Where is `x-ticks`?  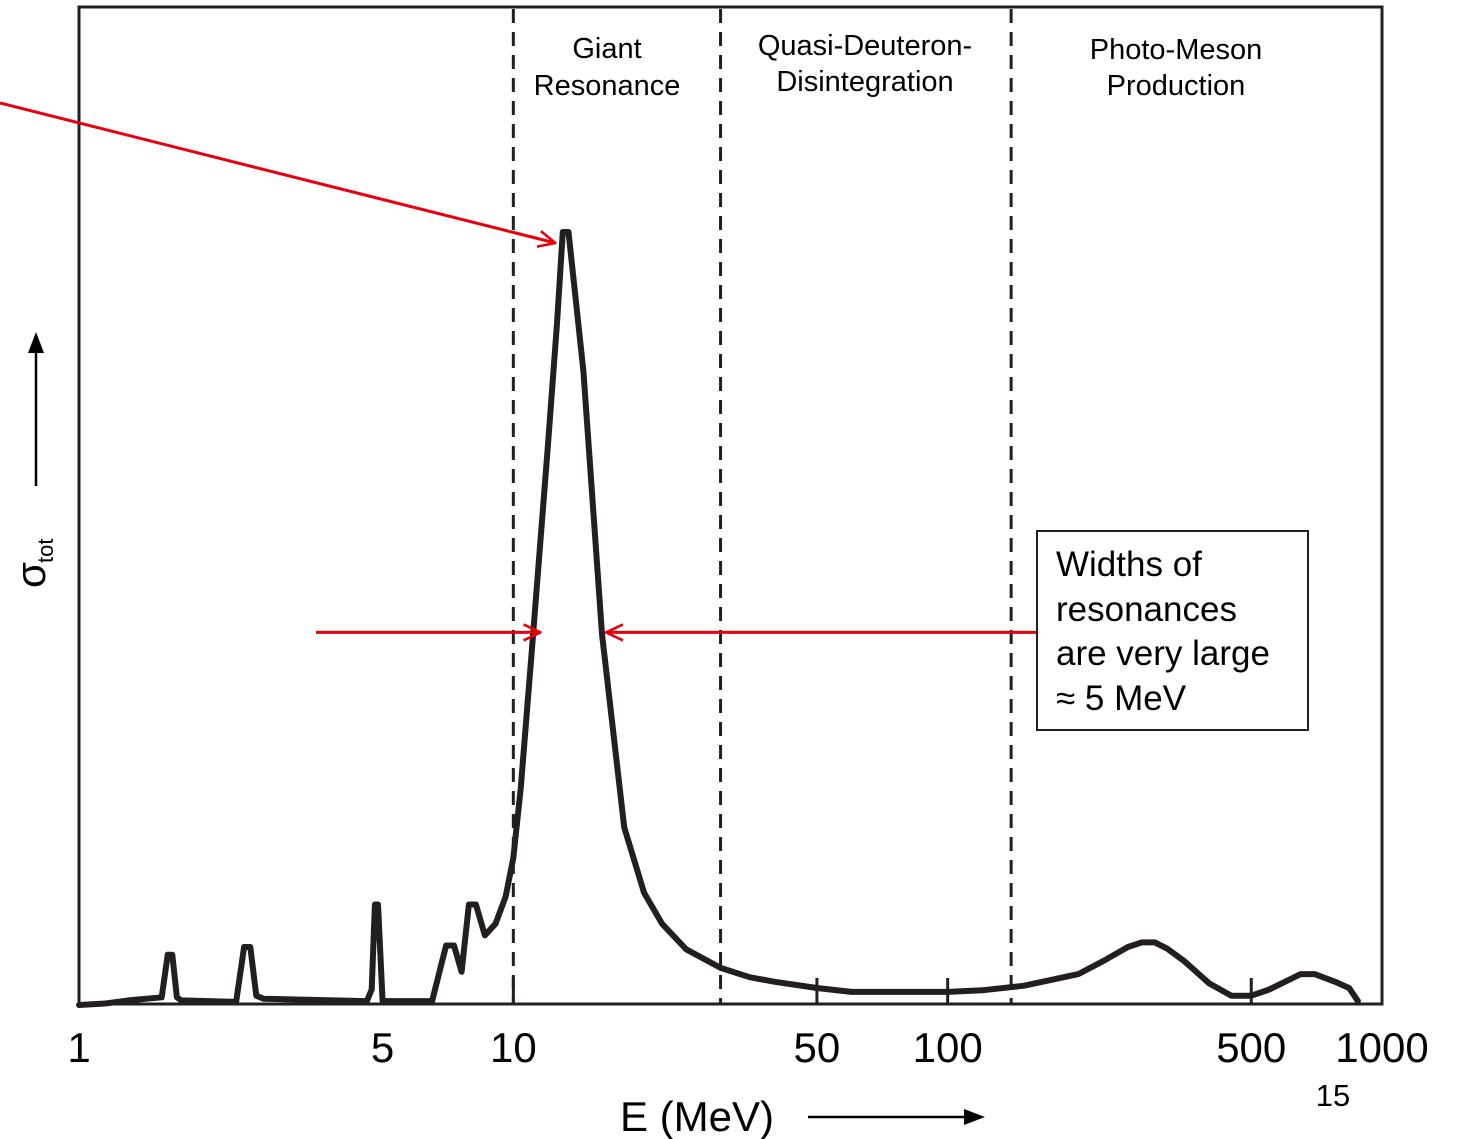
x-ticks is located at coordinates (817, 991).